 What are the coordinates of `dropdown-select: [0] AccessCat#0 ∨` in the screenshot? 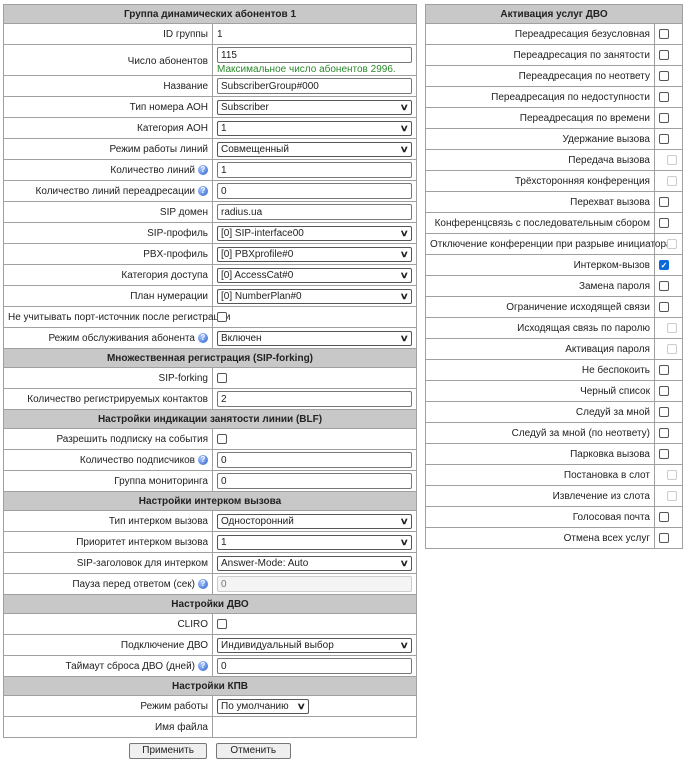 It's located at (314, 275).